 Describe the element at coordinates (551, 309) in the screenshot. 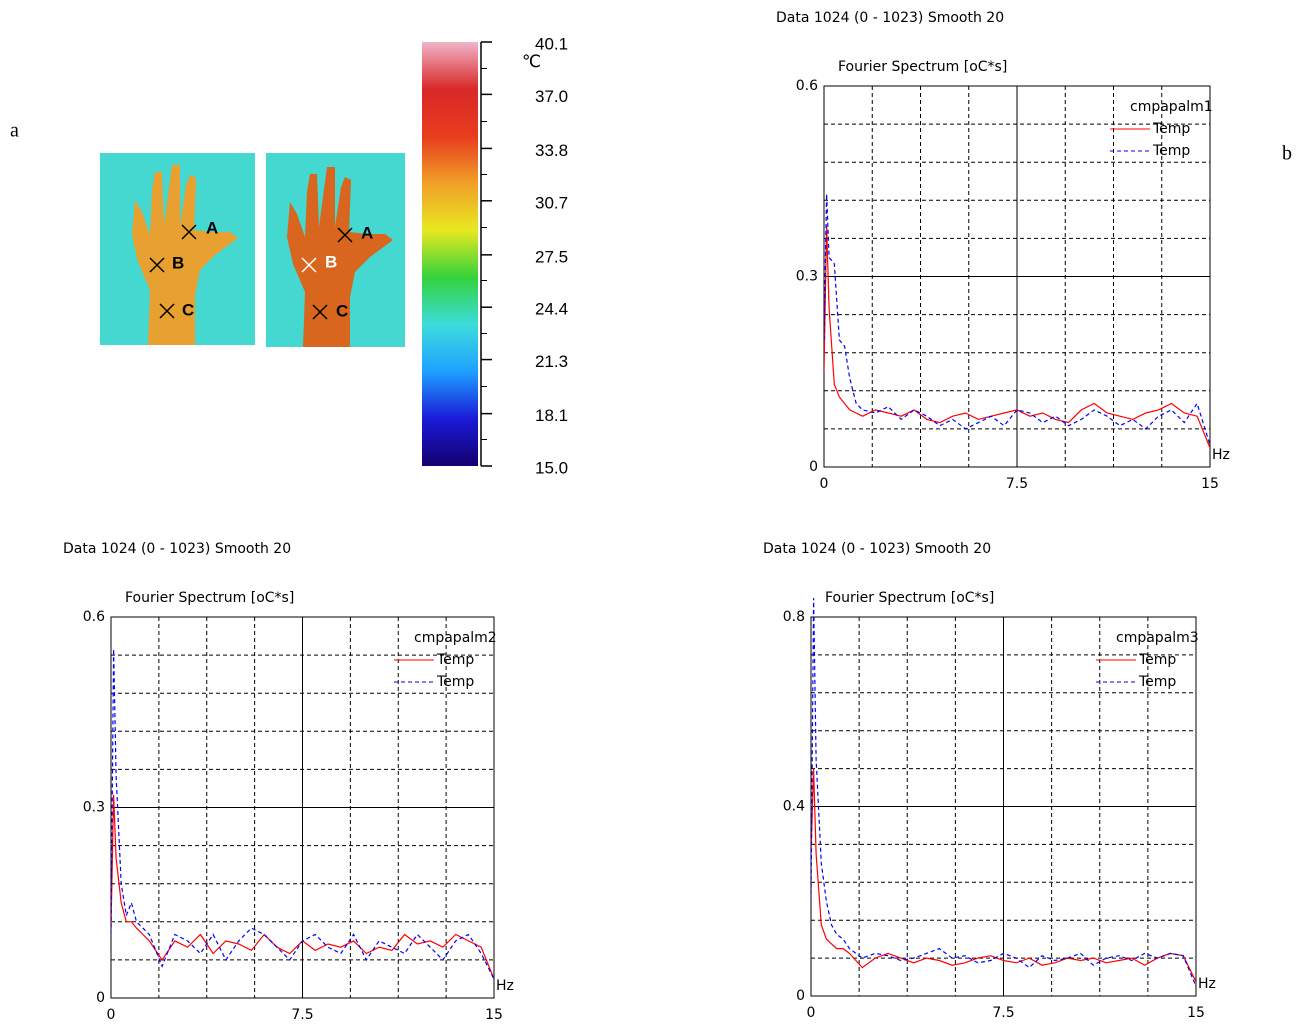

I see `colorbar-tick-label: 24.4` at that location.